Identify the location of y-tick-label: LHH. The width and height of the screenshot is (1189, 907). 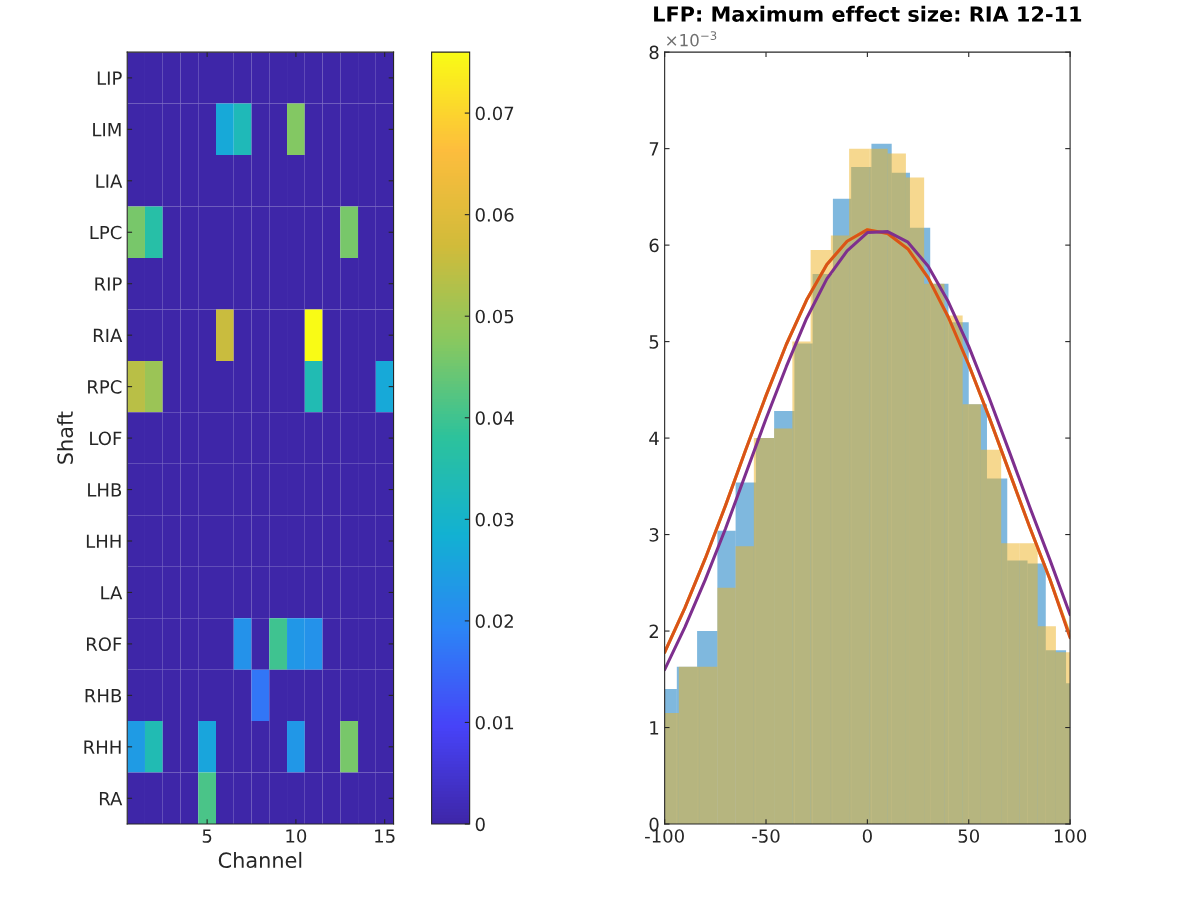
(103, 541).